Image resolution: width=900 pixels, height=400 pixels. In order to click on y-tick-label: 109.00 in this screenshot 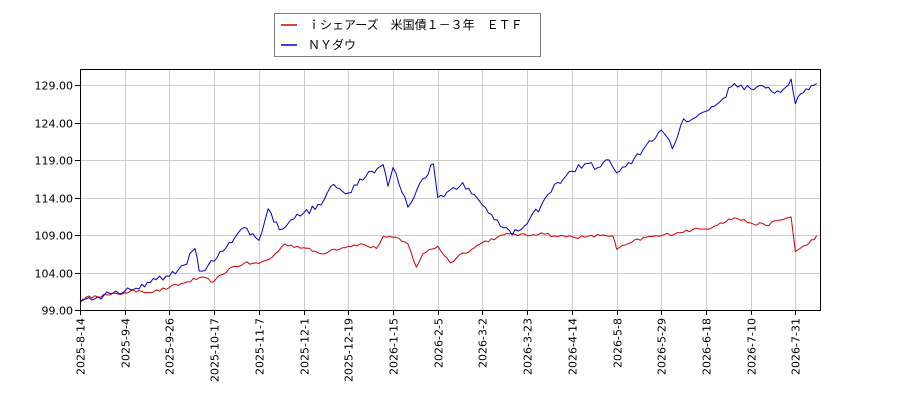, I will do `click(54, 236)`.